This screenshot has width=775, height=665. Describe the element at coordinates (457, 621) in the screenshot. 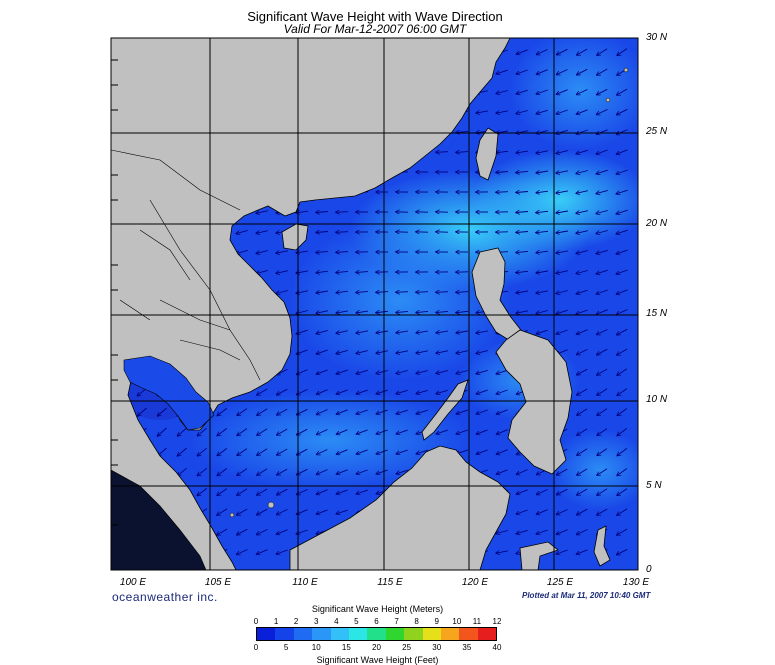

I see `meter-tick-label: 10` at that location.